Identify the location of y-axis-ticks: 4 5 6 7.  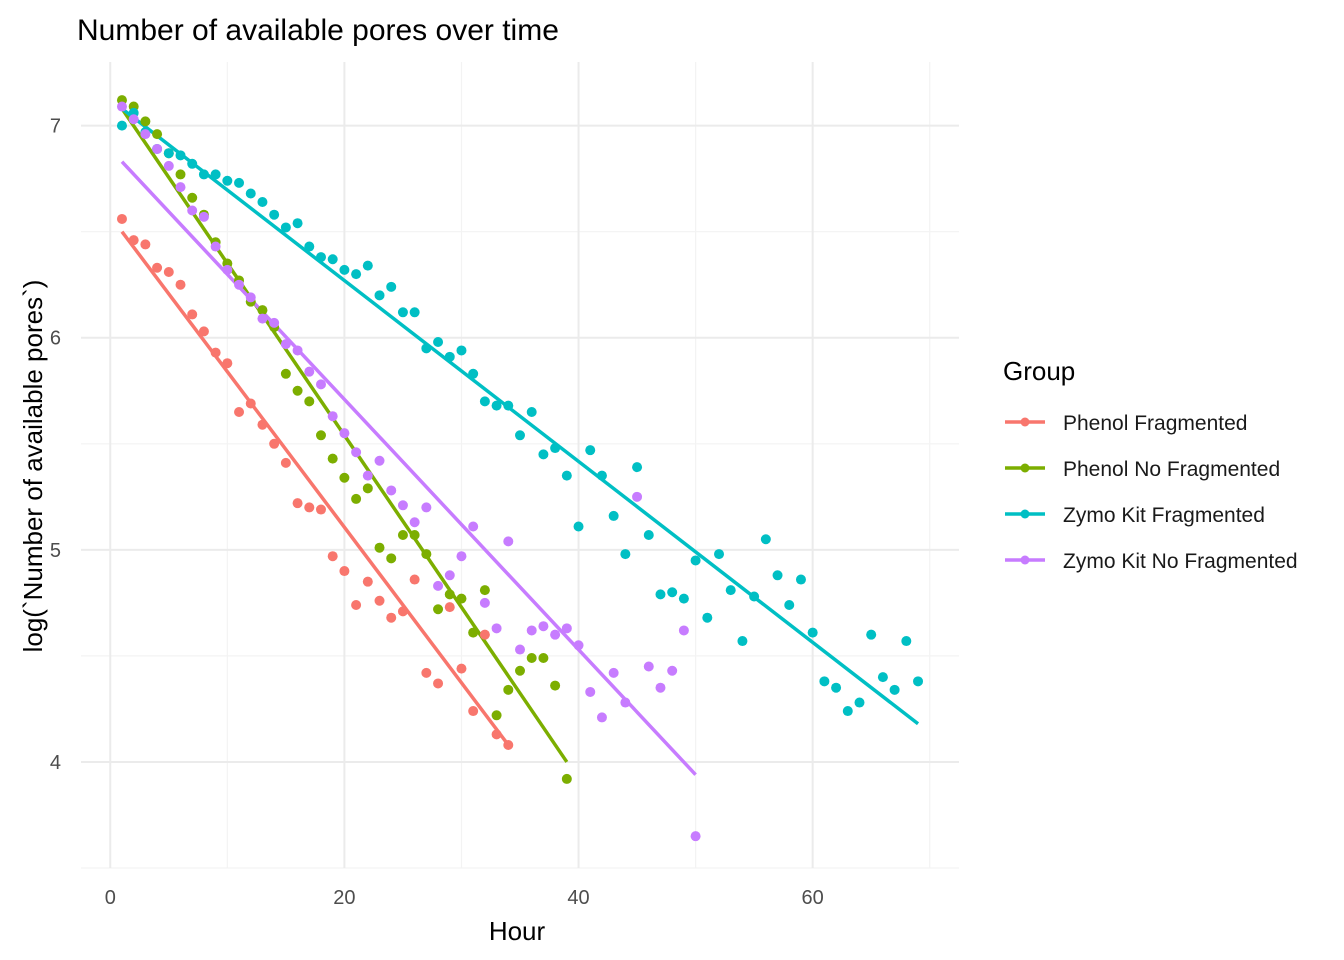
(55, 445).